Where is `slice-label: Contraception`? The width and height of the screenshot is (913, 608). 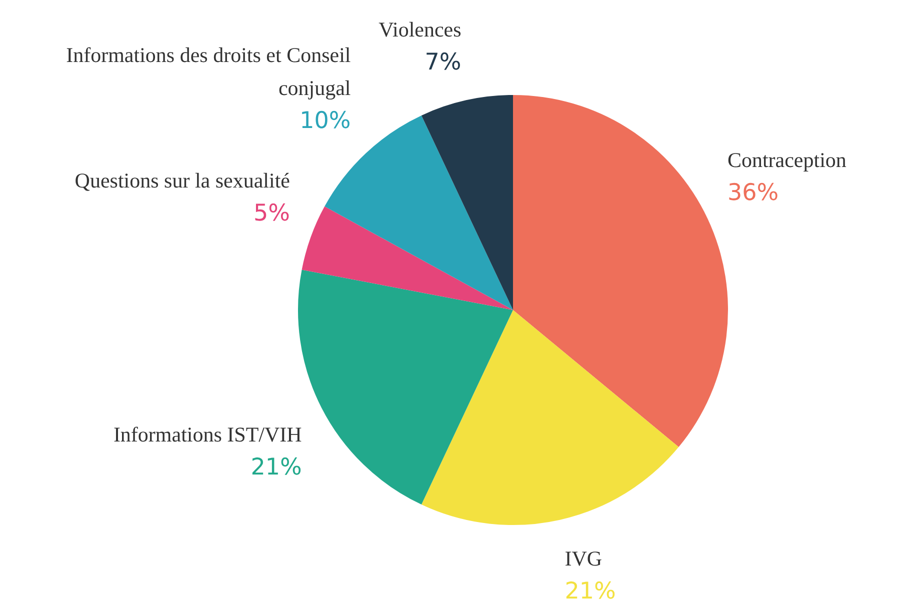
slice-label: Contraception is located at coordinates (787, 160).